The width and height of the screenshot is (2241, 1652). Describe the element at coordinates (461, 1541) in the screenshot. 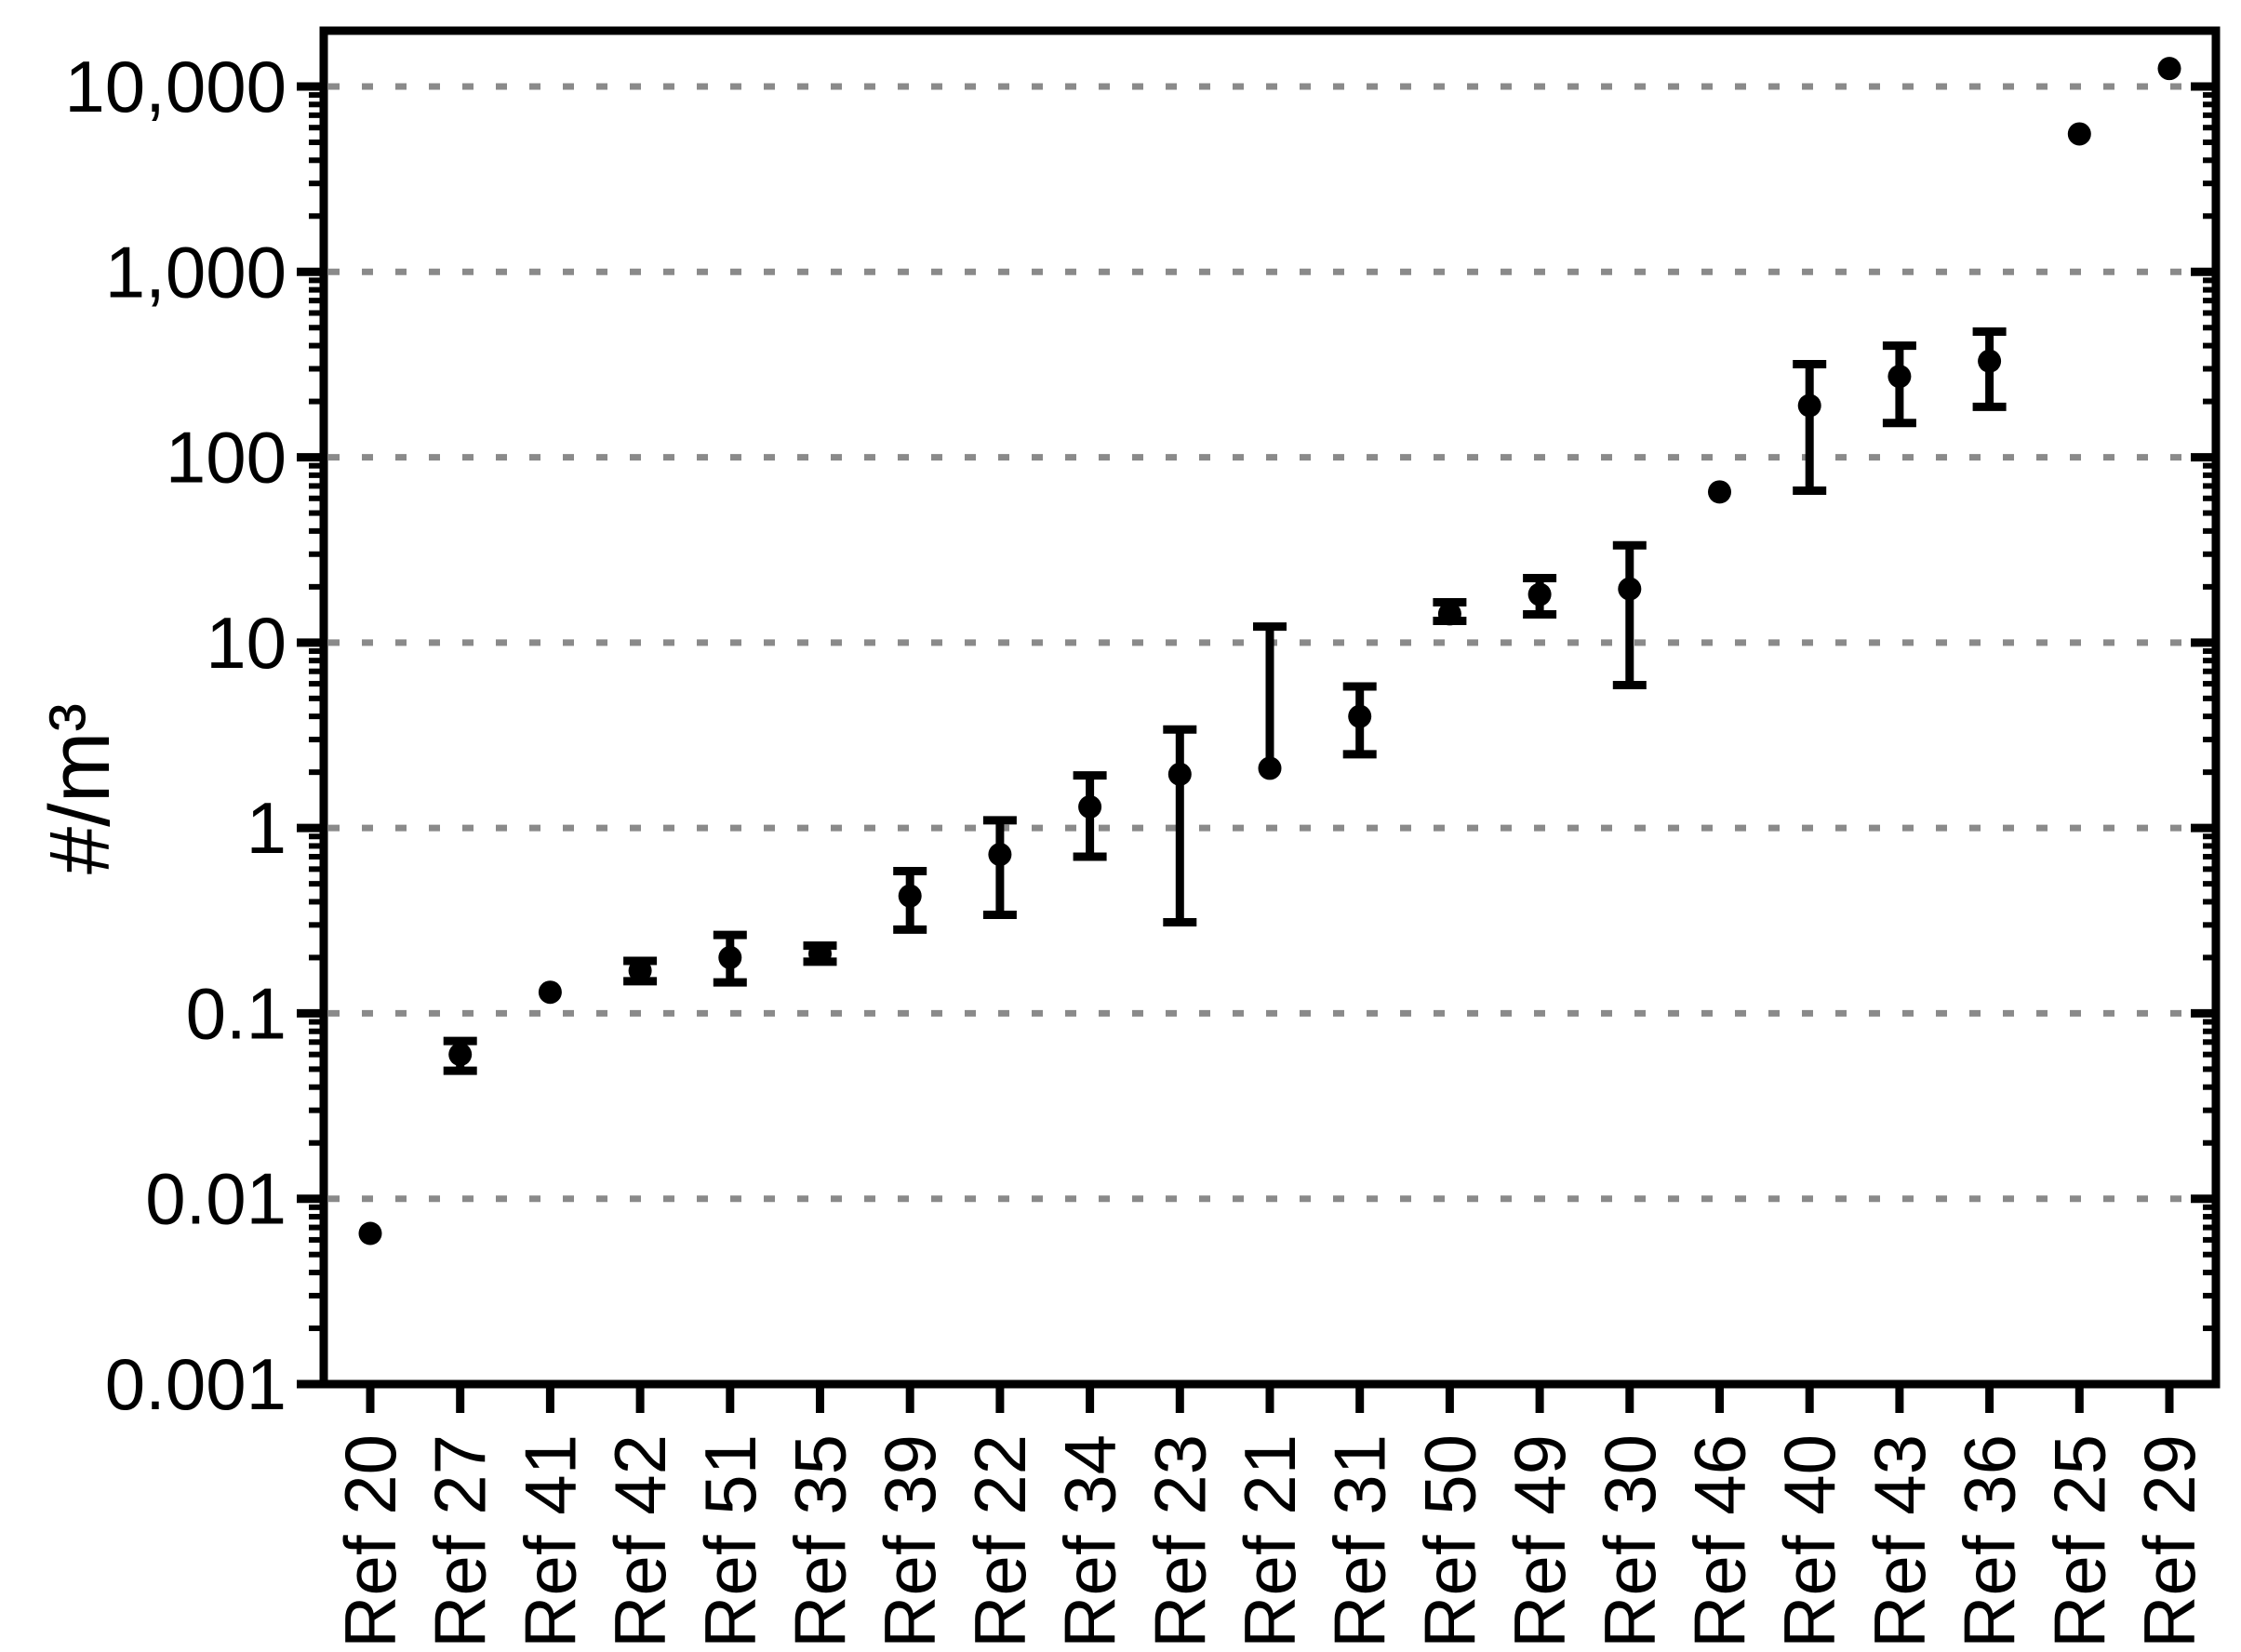

I see `x-tick-label: Ref 27` at that location.